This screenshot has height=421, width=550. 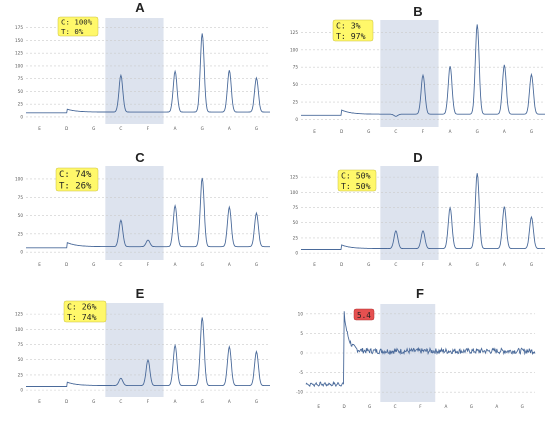 I want to click on badge-text: T: 26%, so click(x=75, y=187).